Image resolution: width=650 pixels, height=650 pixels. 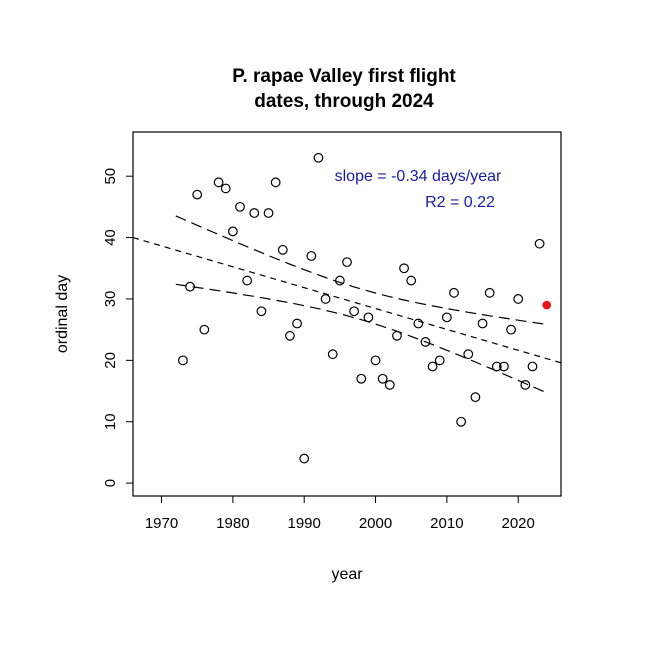 What do you see at coordinates (344, 101) in the screenshot?
I see `chart-title-line-2: dates, through 2024` at bounding box center [344, 101].